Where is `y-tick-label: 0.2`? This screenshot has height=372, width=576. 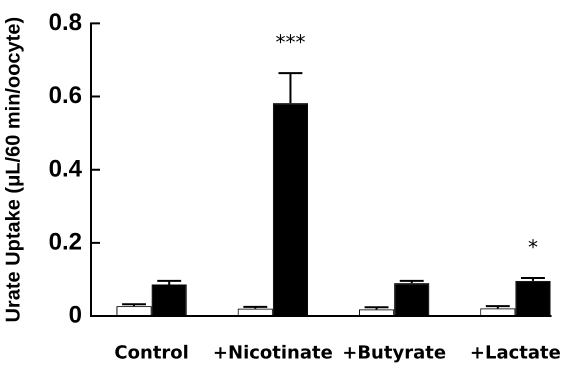 y-tick-label: 0.2 is located at coordinates (65, 242).